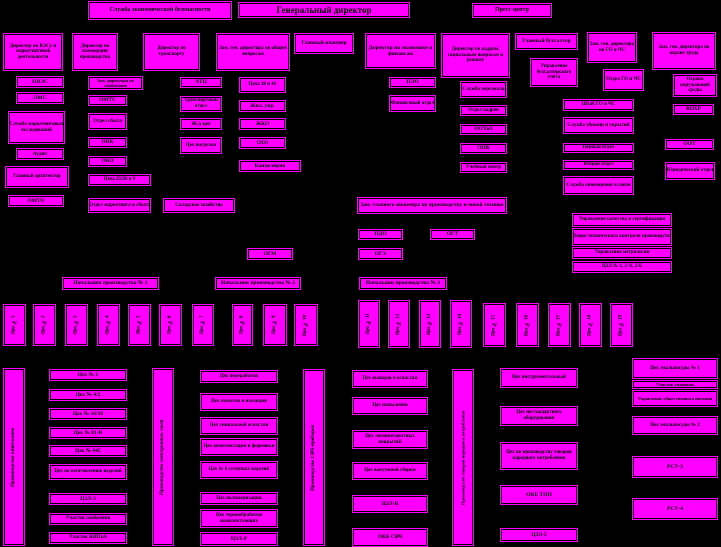 The image size is (721, 547). I want to click on org-box-dir-economy: Директор по экономике и финансам, so click(400, 51).